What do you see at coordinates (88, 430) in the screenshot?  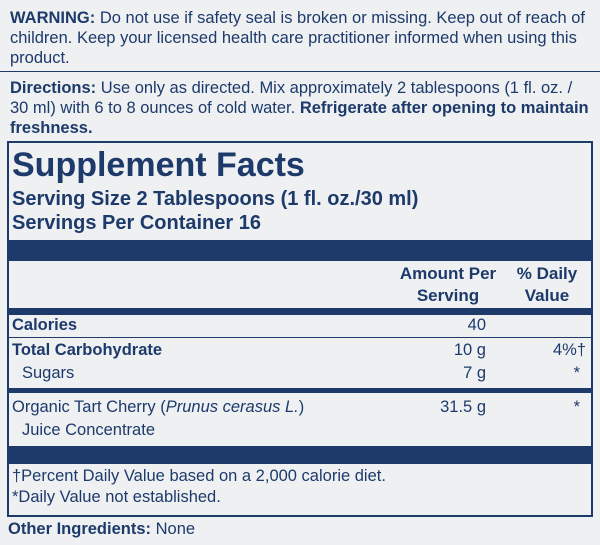 I see `row-name: Juice Concentrate` at bounding box center [88, 430].